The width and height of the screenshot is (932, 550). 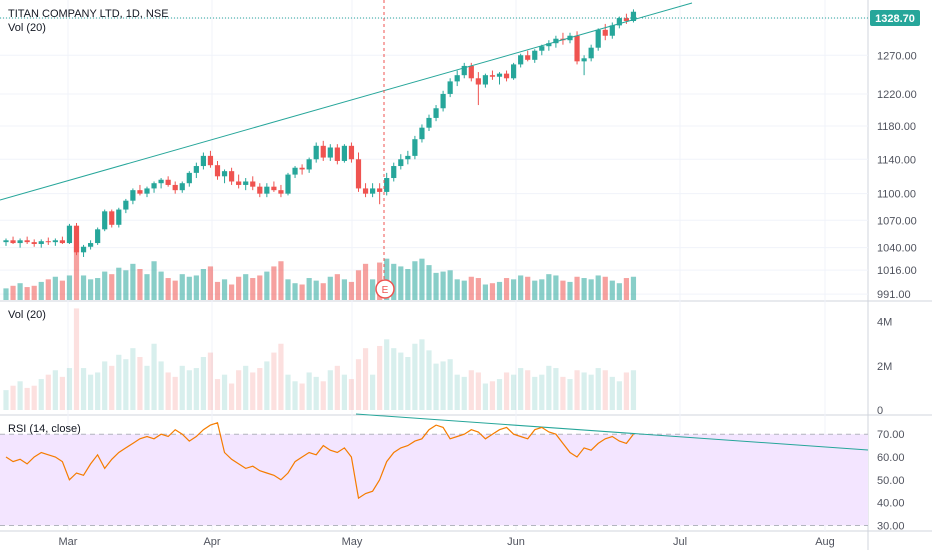 I want to click on symbol-title: TITAN COMPANY LTD, 1D, NSE, so click(x=88, y=14).